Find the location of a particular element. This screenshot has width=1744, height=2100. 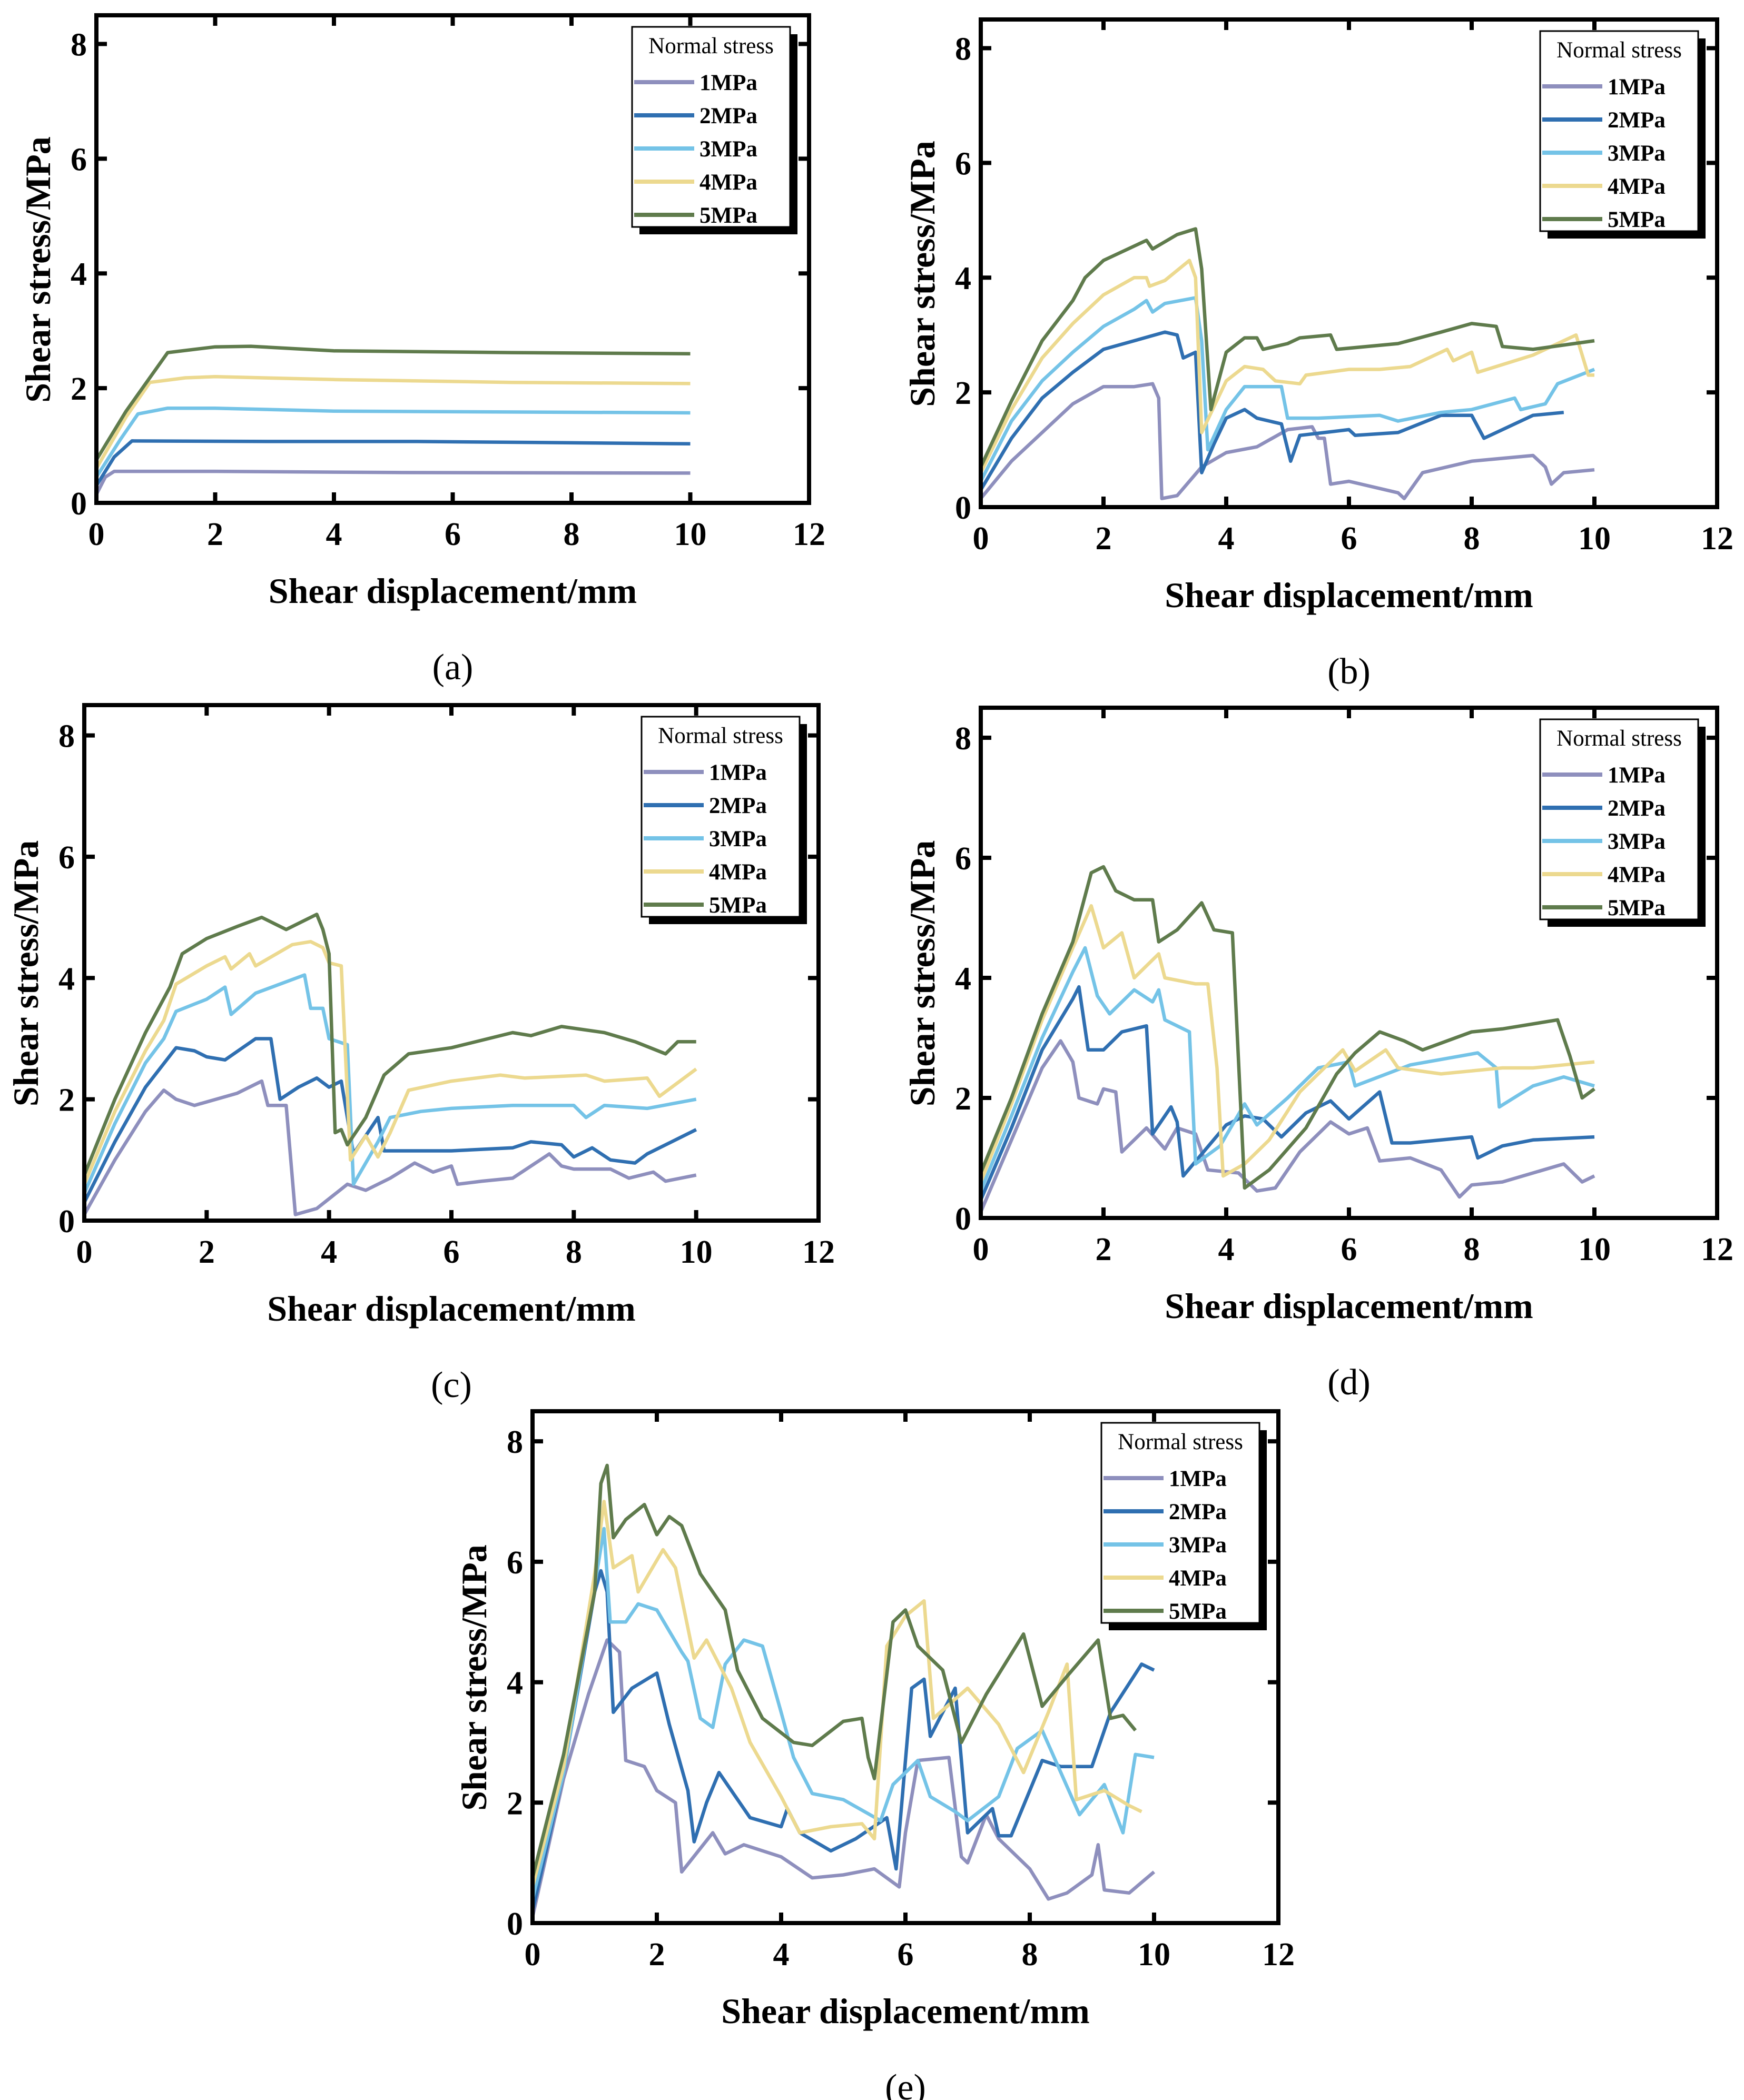

panel-caption: (b) is located at coordinates (1349, 671).